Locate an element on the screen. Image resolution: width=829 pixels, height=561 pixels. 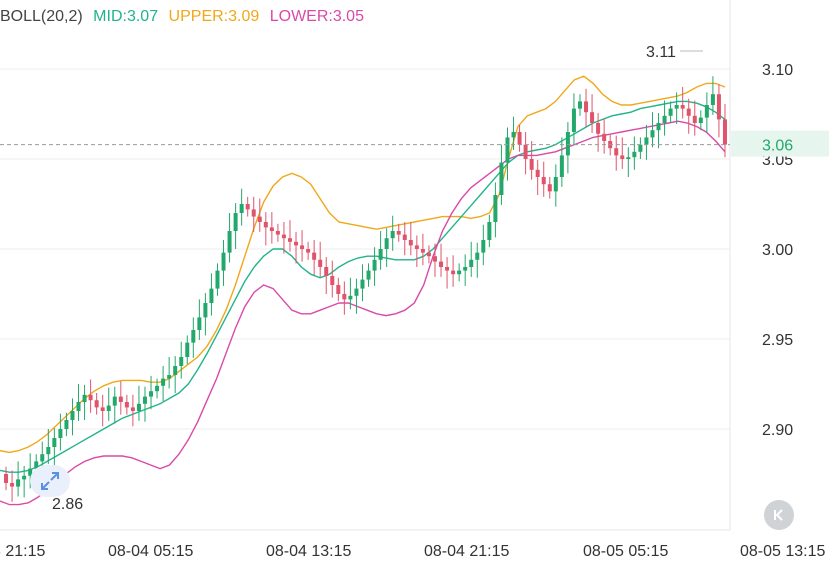
expand-arrows-icon is located at coordinates (50, 481).